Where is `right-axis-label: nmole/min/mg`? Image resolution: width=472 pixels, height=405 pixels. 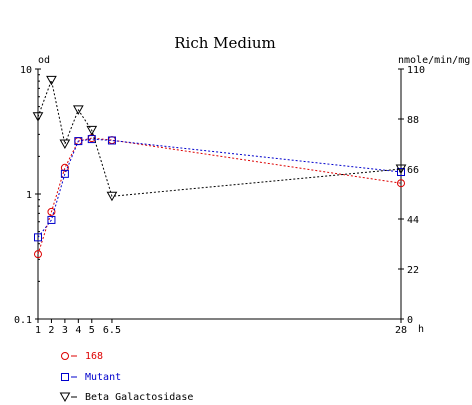 right-axis-label: nmole/min/mg is located at coordinates (434, 60).